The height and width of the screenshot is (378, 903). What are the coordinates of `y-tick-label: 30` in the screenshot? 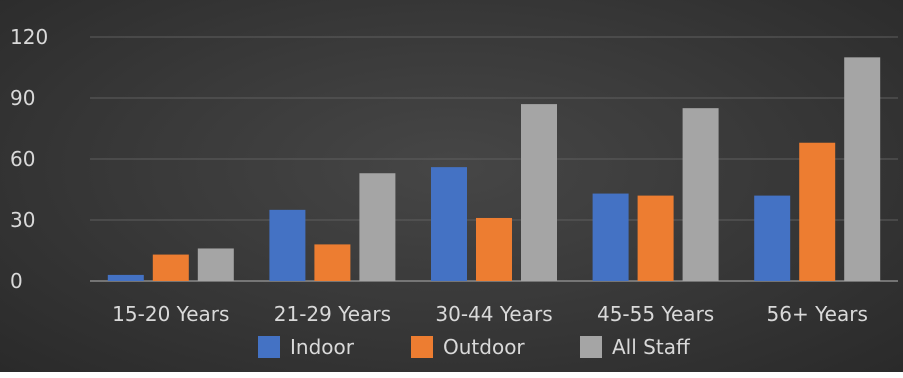 It's located at (22, 220).